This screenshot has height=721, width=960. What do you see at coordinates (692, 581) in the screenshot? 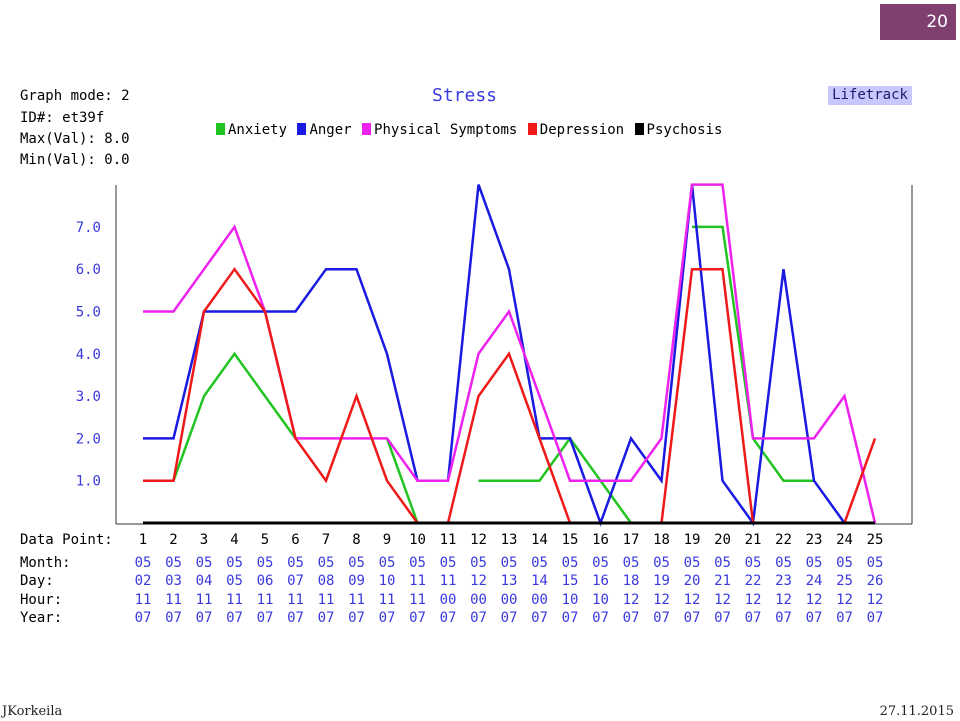
I see `table-cell-day: 20` at bounding box center [692, 581].